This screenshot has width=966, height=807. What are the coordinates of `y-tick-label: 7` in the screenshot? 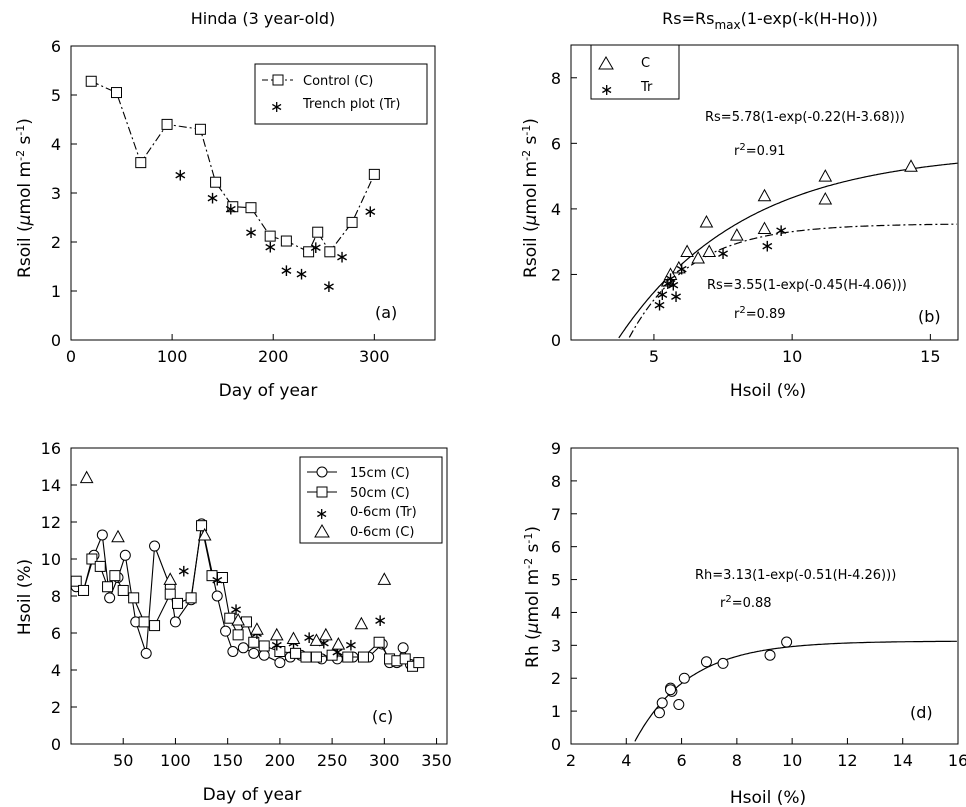 It's located at (556, 514).